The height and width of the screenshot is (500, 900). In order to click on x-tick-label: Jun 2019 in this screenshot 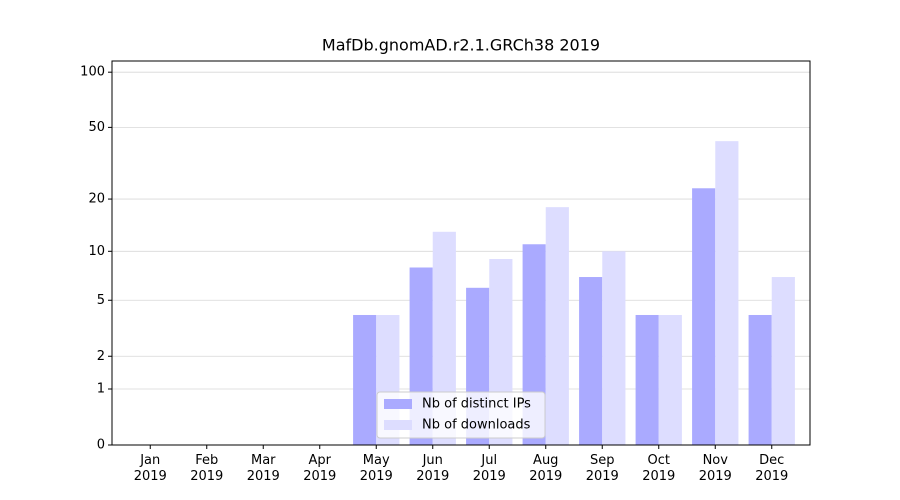, I will do `click(433, 468)`.